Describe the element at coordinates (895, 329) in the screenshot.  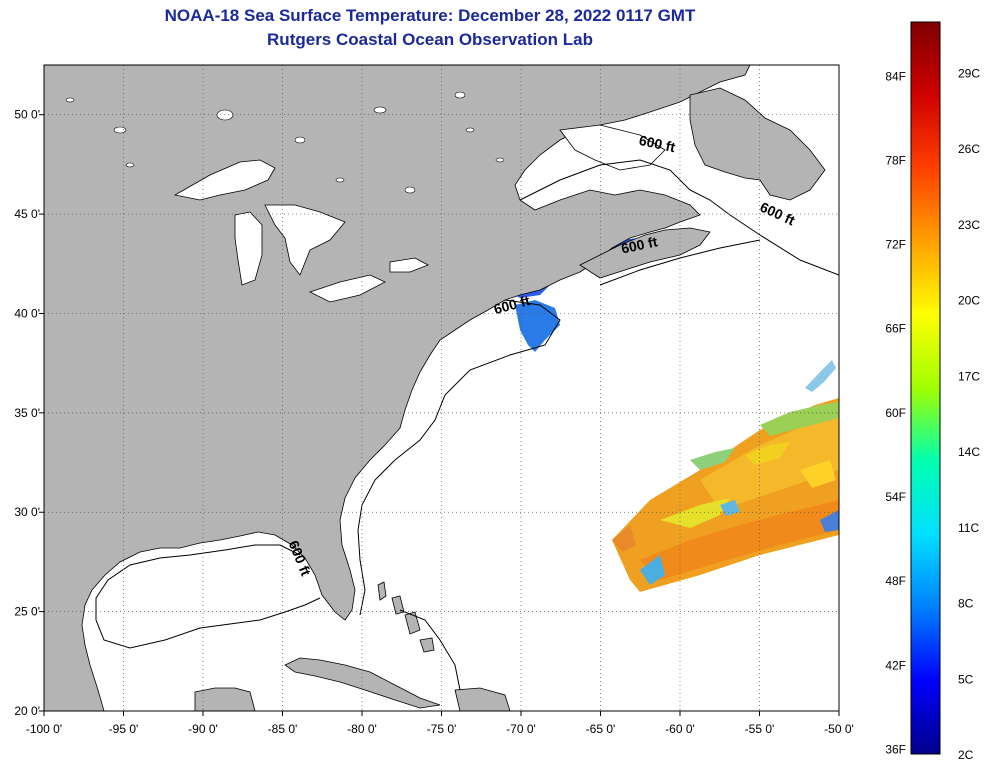
I see `colorbar-label-f: 66F` at that location.